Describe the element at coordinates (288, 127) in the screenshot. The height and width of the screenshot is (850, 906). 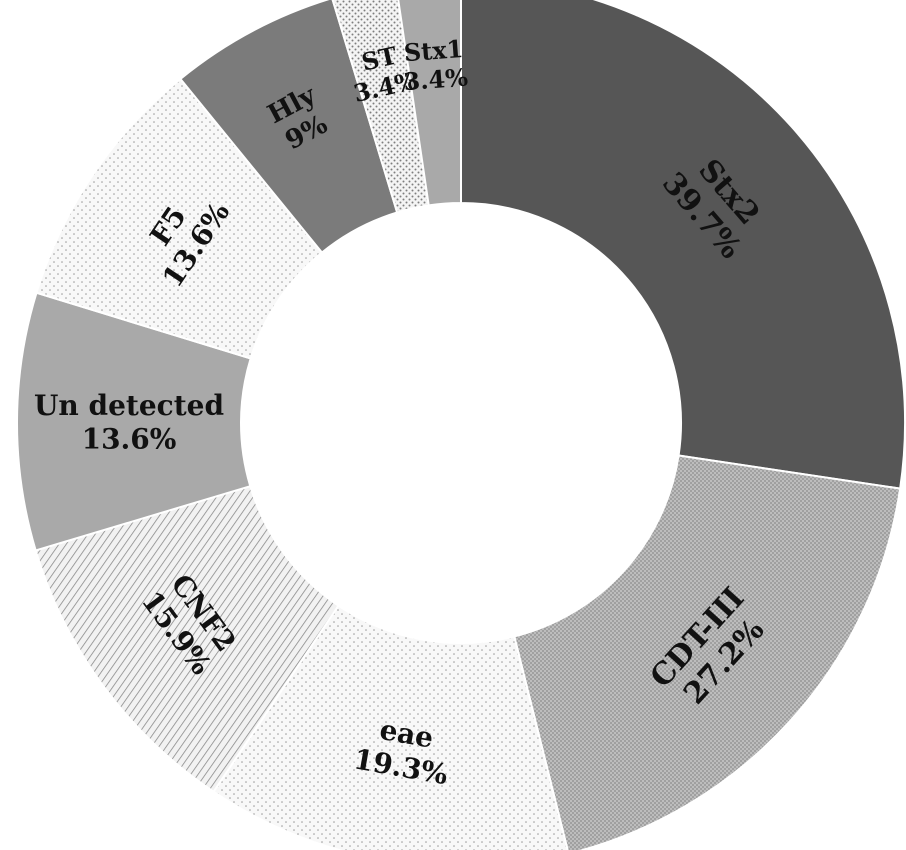
I see `slice-hly` at that location.